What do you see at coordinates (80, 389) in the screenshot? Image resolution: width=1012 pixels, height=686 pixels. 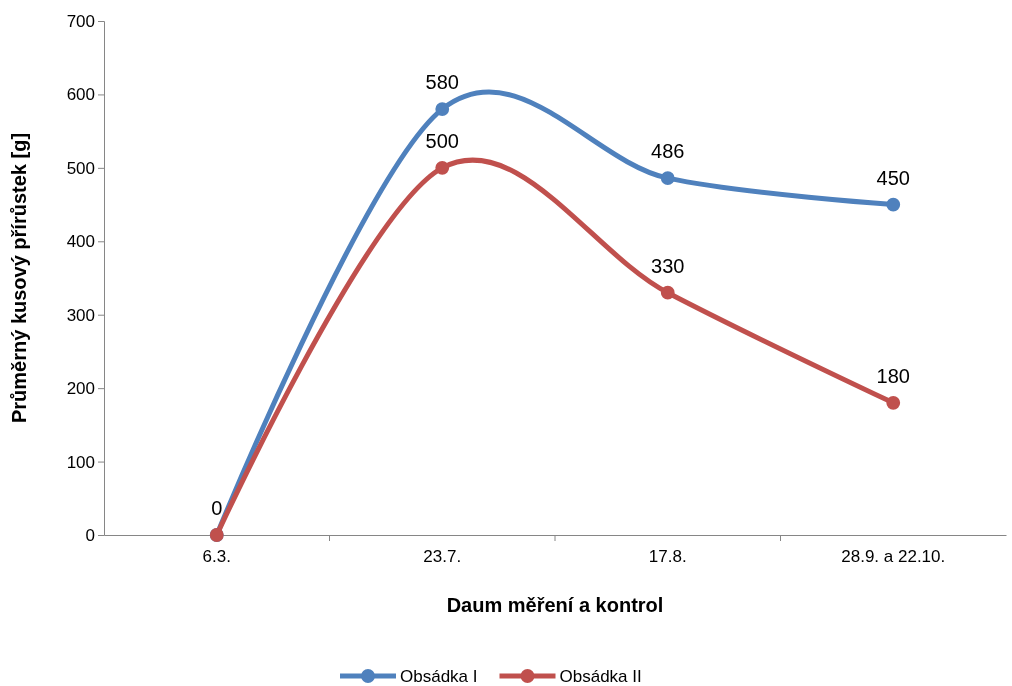 I see `y-tick-label: 200` at bounding box center [80, 389].